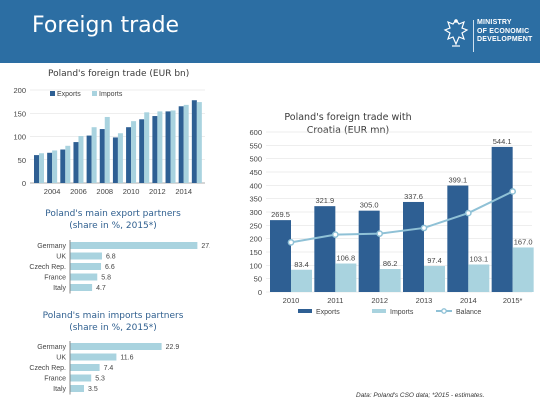  What do you see at coordinates (291, 300) in the screenshot?
I see `x-tick-label: 2010` at bounding box center [291, 300].